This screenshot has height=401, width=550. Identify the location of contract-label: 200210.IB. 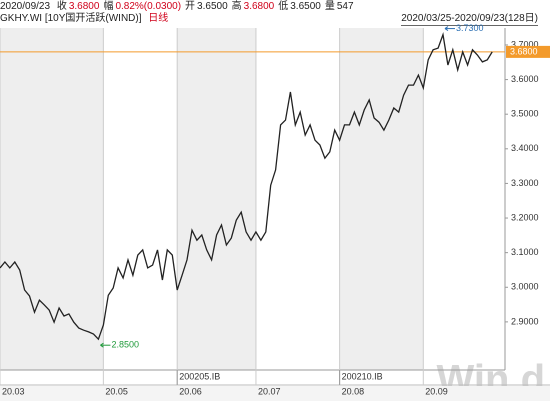
(362, 376).